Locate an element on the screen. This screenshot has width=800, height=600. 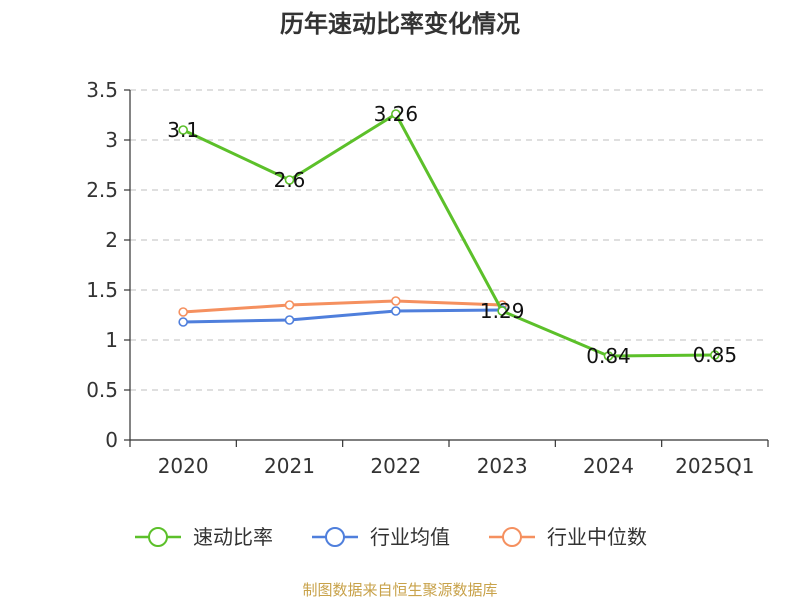
legend-label: 行业均值 is located at coordinates (410, 537).